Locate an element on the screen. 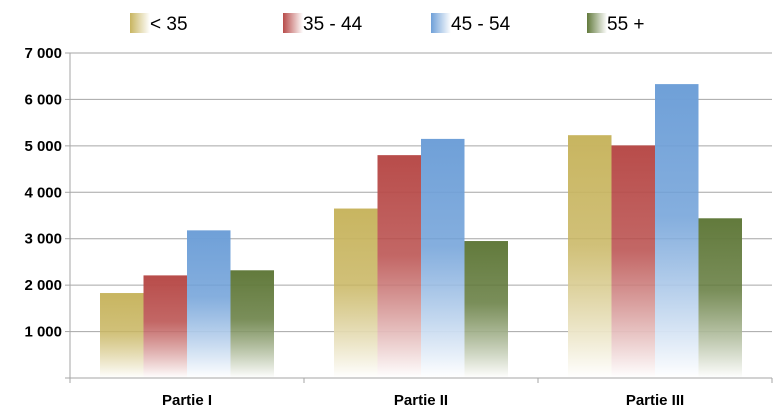  legend-item: 35 - 44 is located at coordinates (323, 24).